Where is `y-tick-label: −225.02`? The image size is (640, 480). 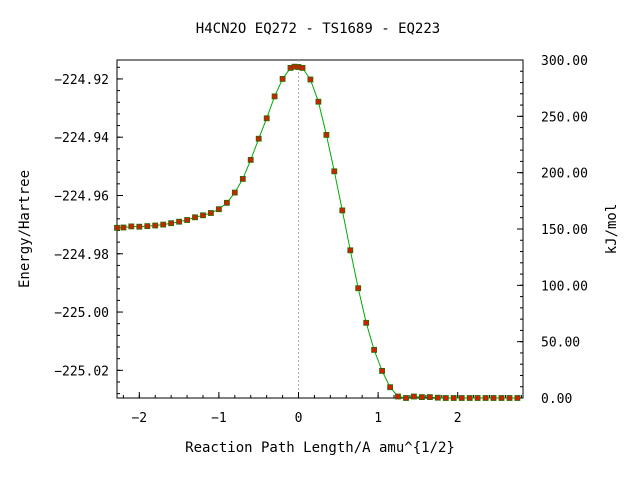
y-tick-label: −225.02 is located at coordinates (81, 371).